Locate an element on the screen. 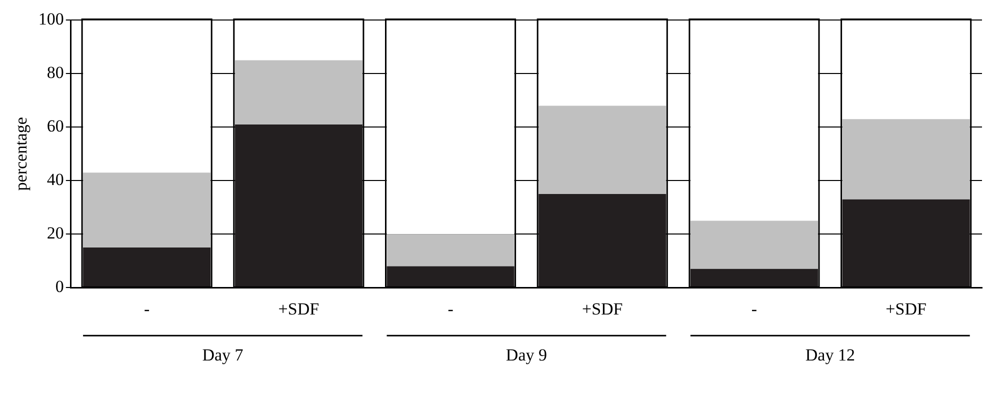  y-tick-label: 80 is located at coordinates (55, 72).